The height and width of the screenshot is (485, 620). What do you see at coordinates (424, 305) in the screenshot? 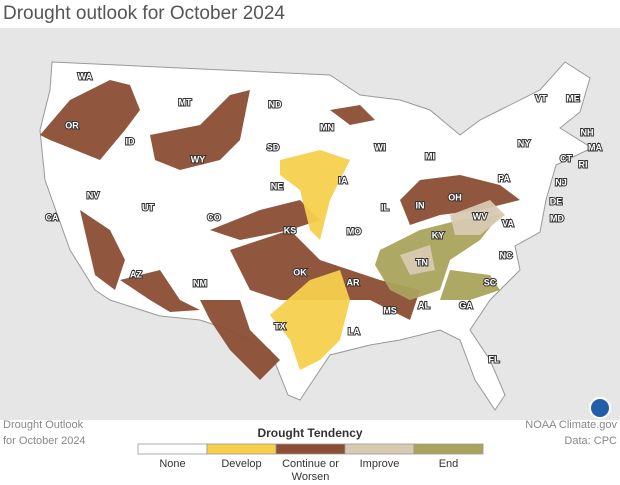
I see `state-label: AL` at bounding box center [424, 305].